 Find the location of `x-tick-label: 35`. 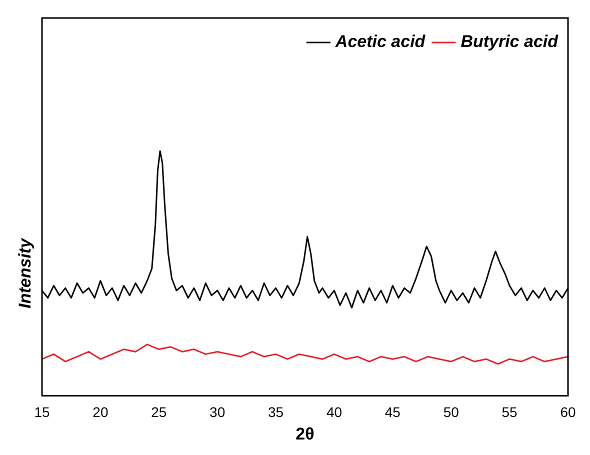

x-tick-label: 35 is located at coordinates (276, 412).